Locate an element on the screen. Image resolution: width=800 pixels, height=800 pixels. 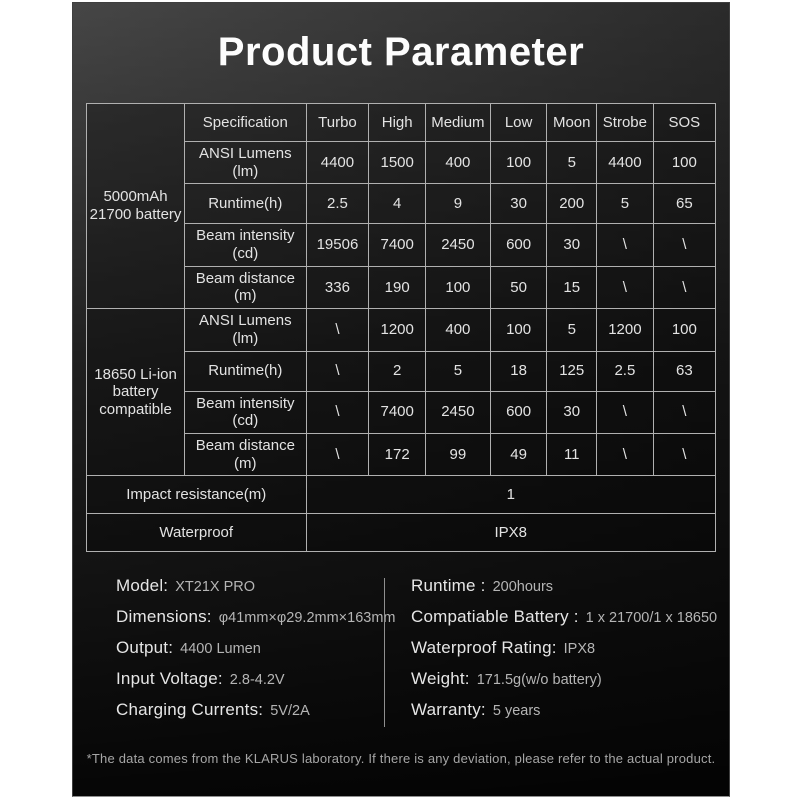
value-cell: 125 is located at coordinates (572, 371).